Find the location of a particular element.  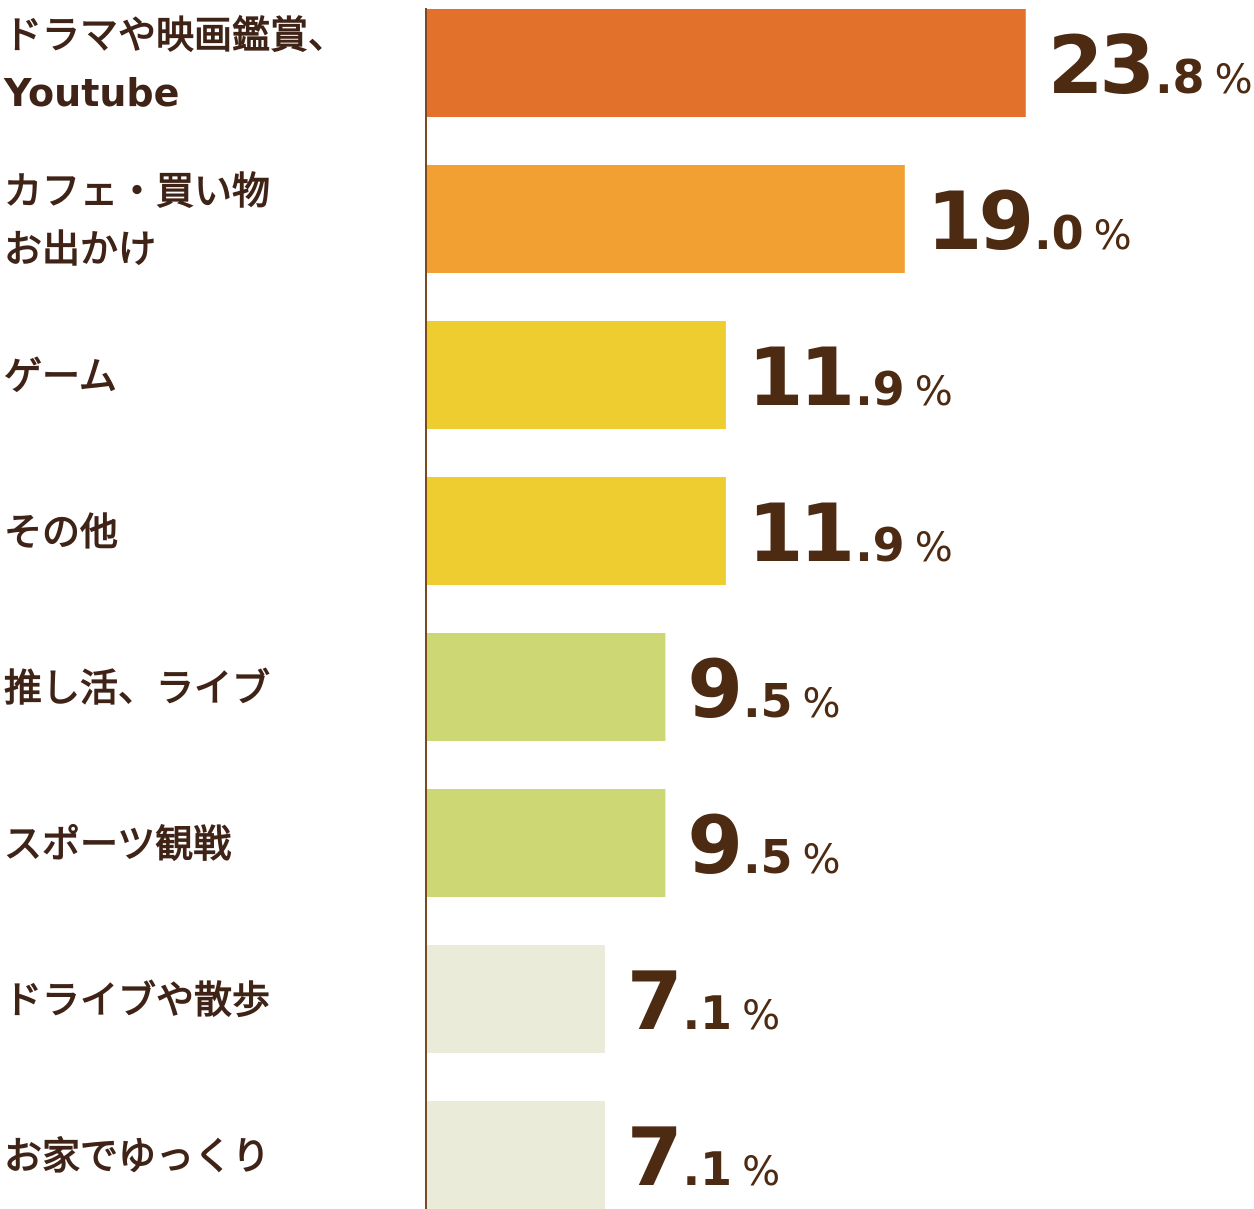

category-label: その他 is located at coordinates (61, 532).